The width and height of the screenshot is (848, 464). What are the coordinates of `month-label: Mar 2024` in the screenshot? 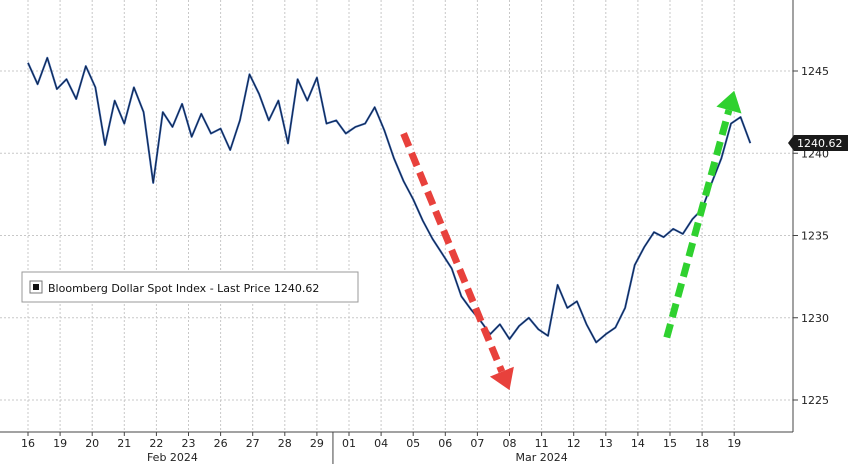 It's located at (541, 457).